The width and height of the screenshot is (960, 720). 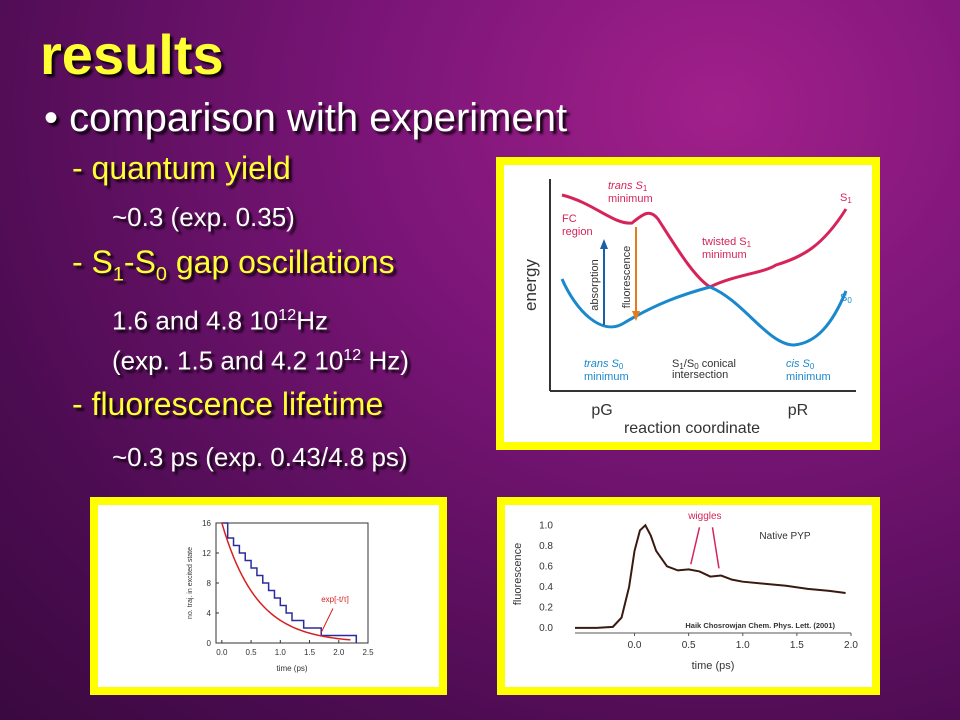 I want to click on x-tick-label: 2.5, so click(x=368, y=652).